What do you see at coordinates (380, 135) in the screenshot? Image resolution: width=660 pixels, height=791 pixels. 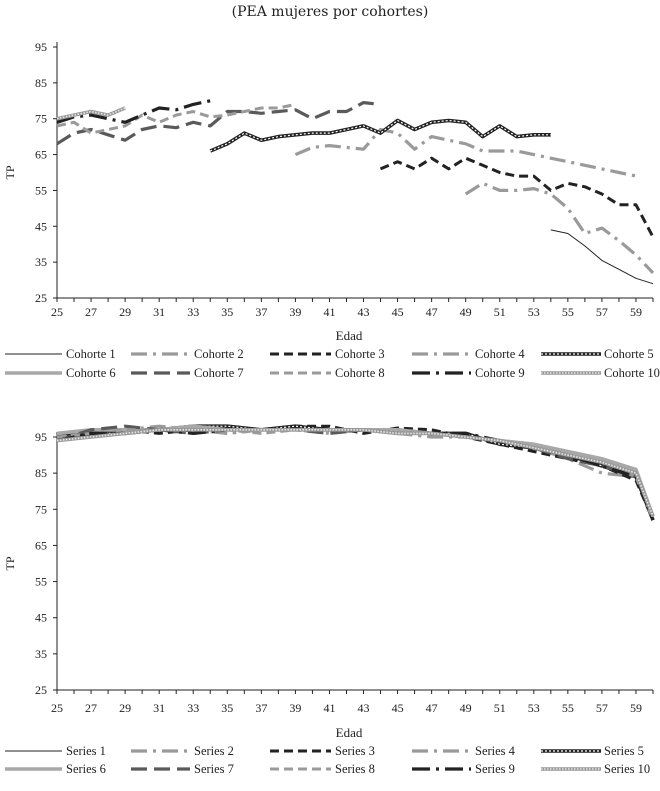 I see `series-line-5-stroke` at bounding box center [380, 135].